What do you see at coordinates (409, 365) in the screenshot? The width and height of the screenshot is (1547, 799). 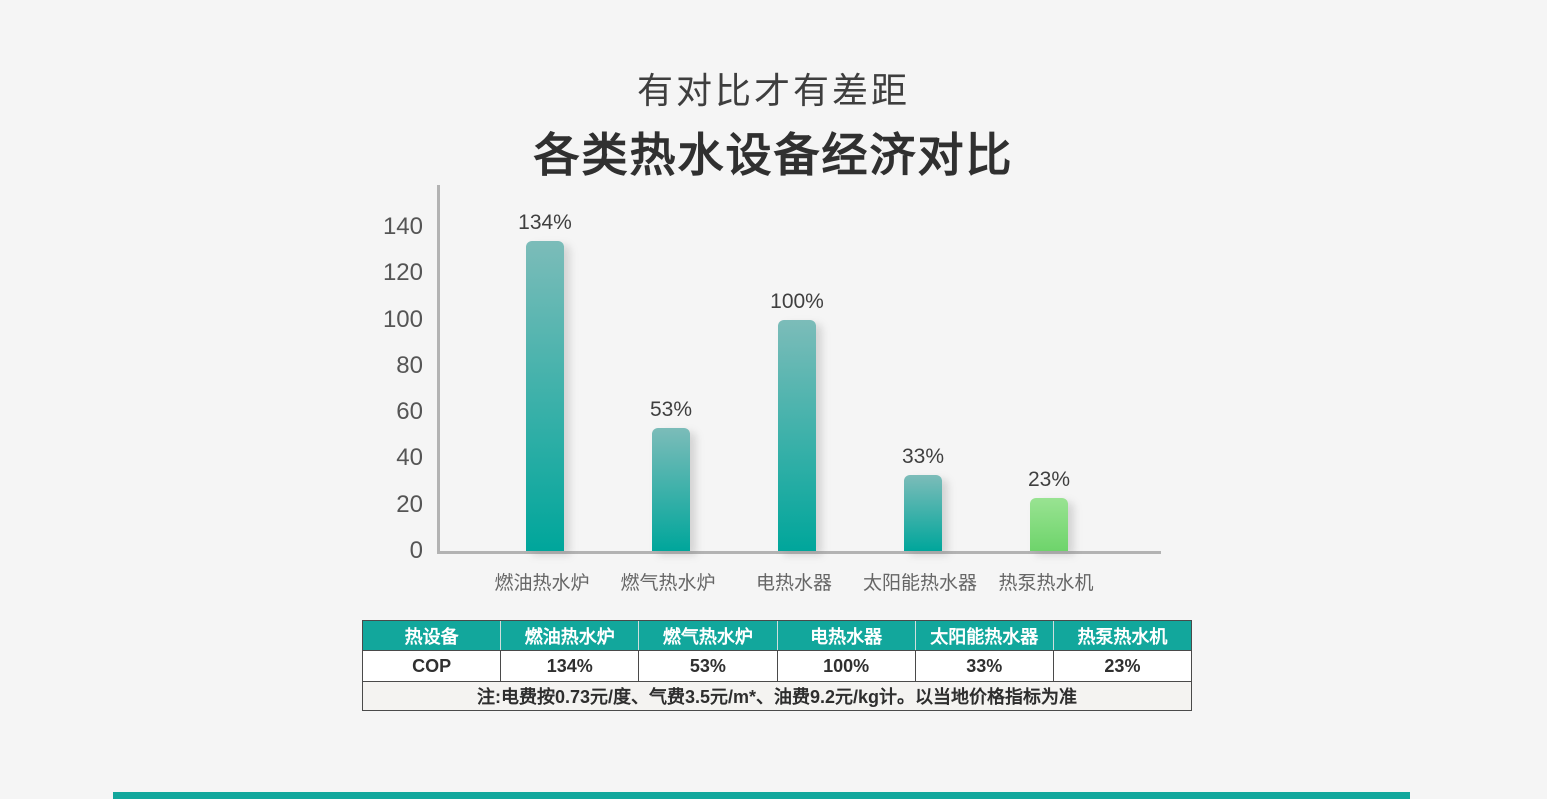 I see `y-tick-80: 80` at bounding box center [409, 365].